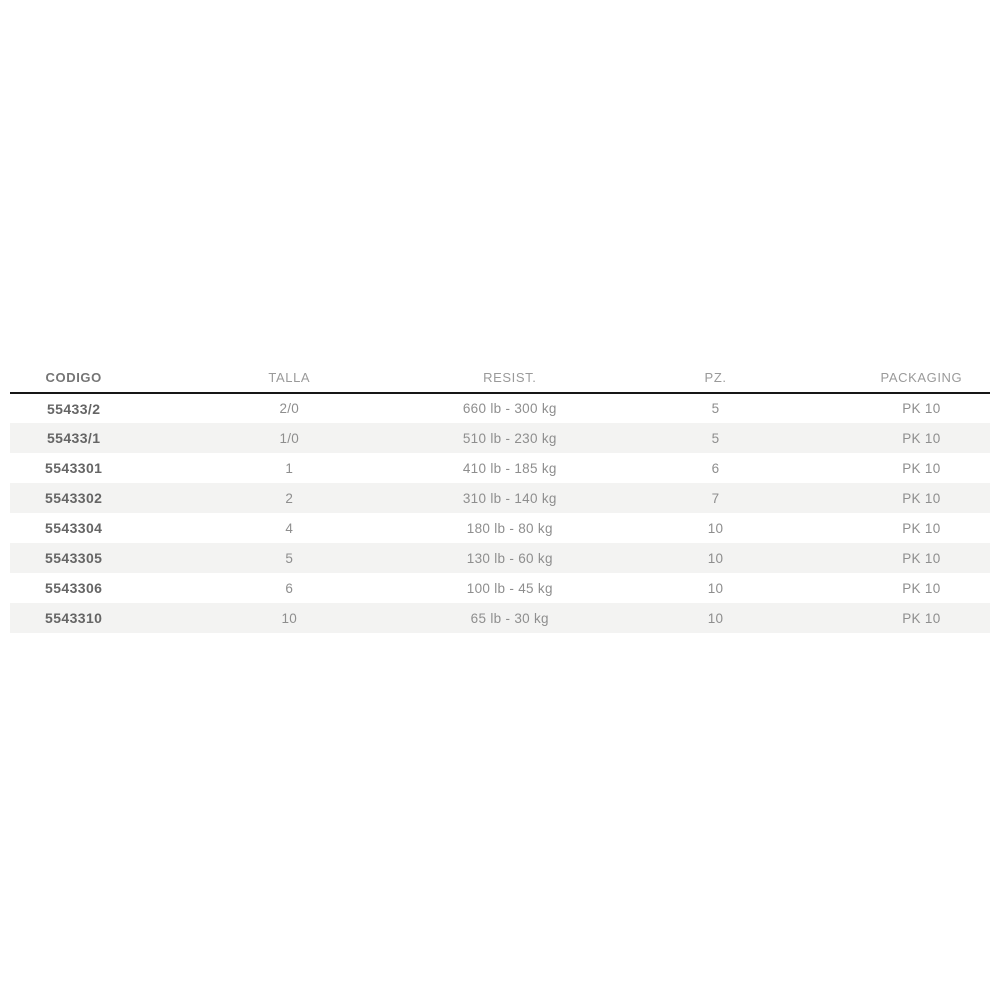  I want to click on header-row: CODIGO TALLA RESIST. PZ. PACKAGING, so click(500, 378).